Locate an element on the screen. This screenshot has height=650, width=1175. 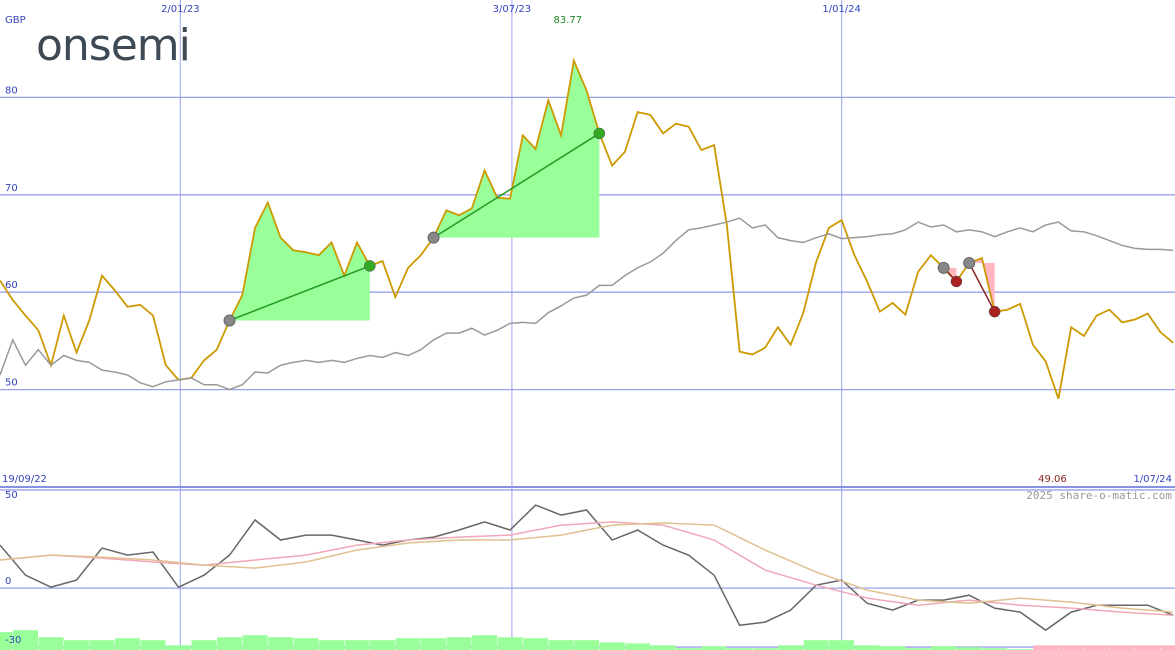
y-tick-label: 80 is located at coordinates (11, 90).